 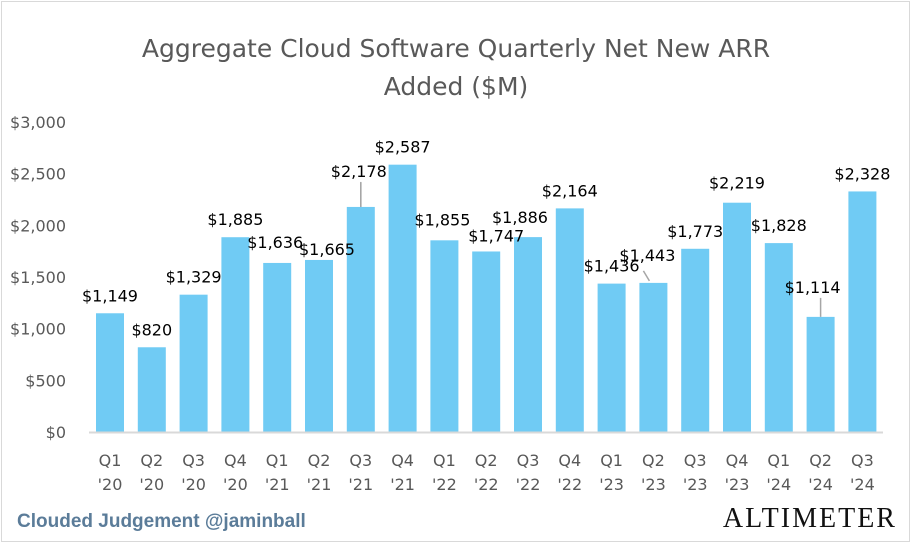 What do you see at coordinates (403, 147) in the screenshot?
I see `data-label: $2,587` at bounding box center [403, 147].